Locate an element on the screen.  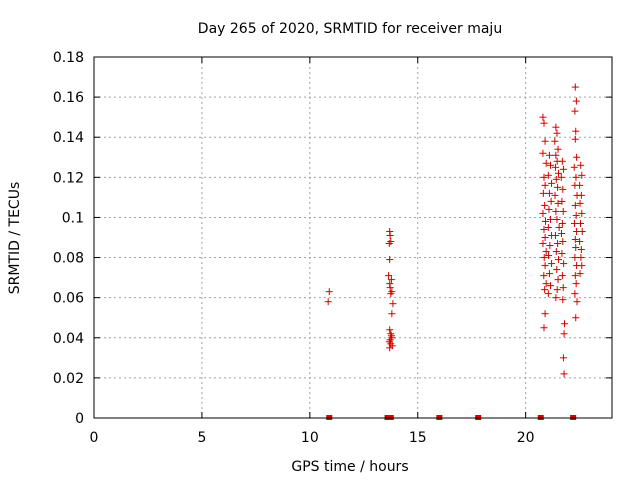
y-axis-label: SRMTID / TECUs is located at coordinates (15, 238).